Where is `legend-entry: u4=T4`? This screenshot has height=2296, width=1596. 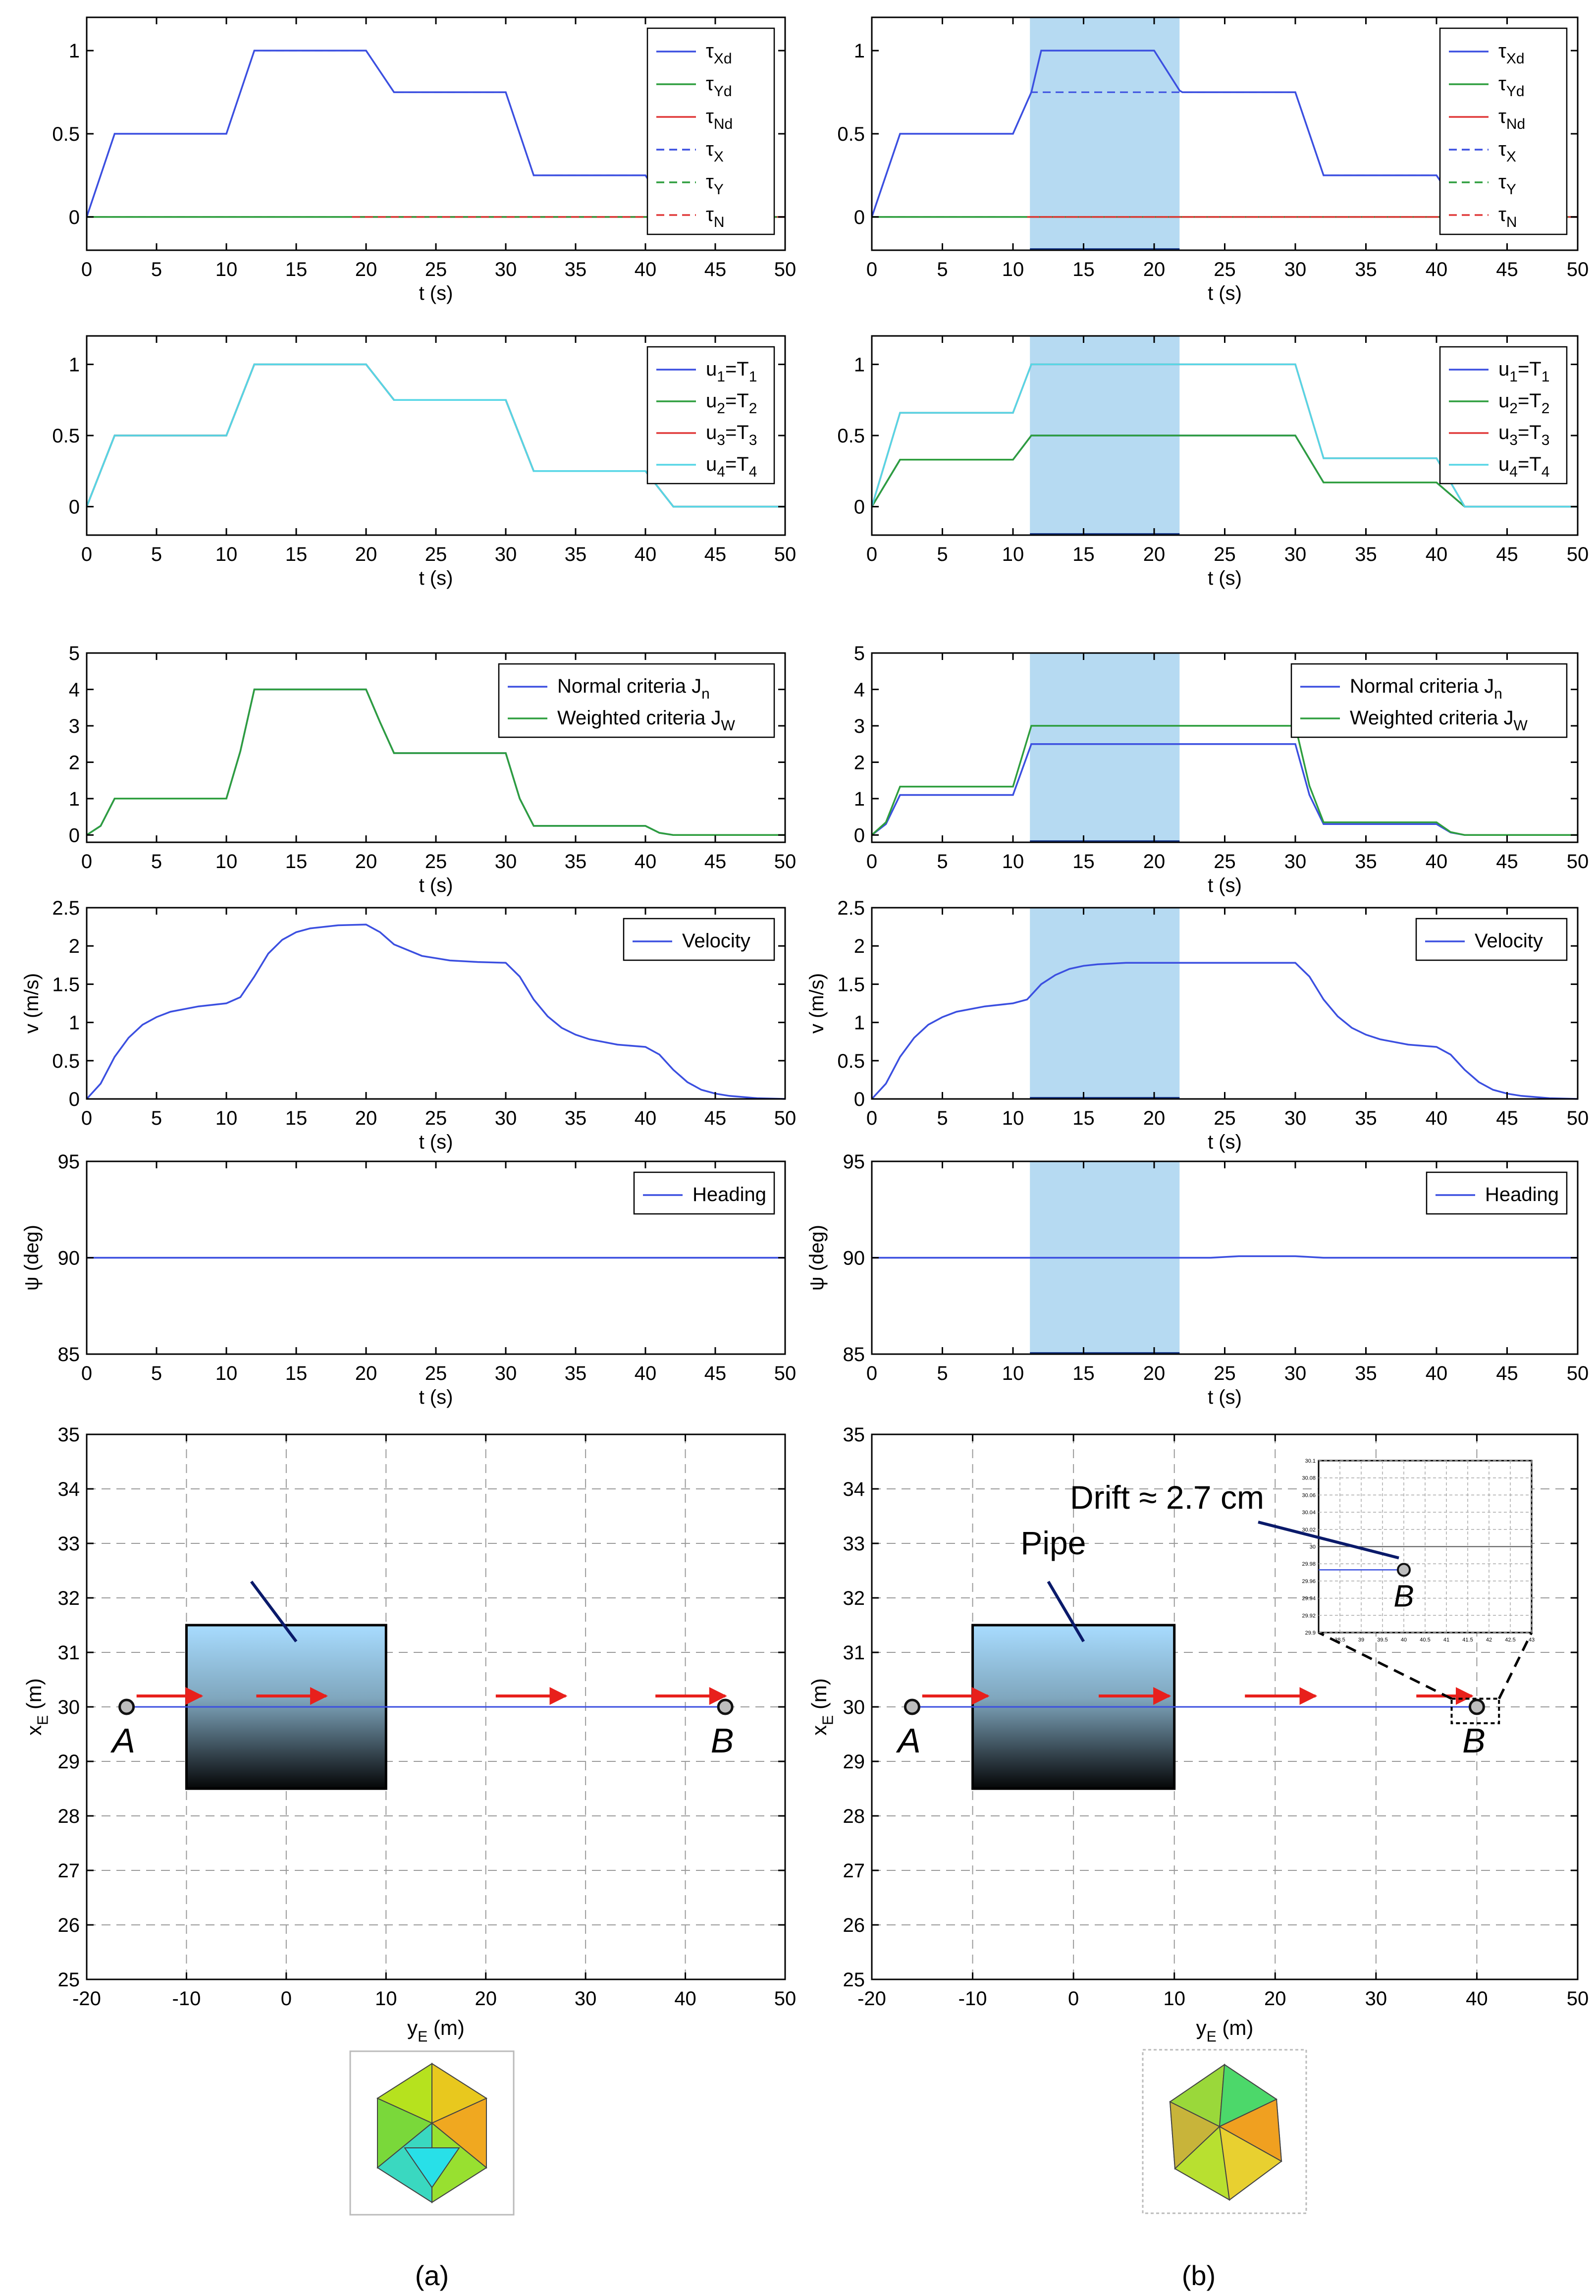 legend-entry: u4=T4 is located at coordinates (731, 466).